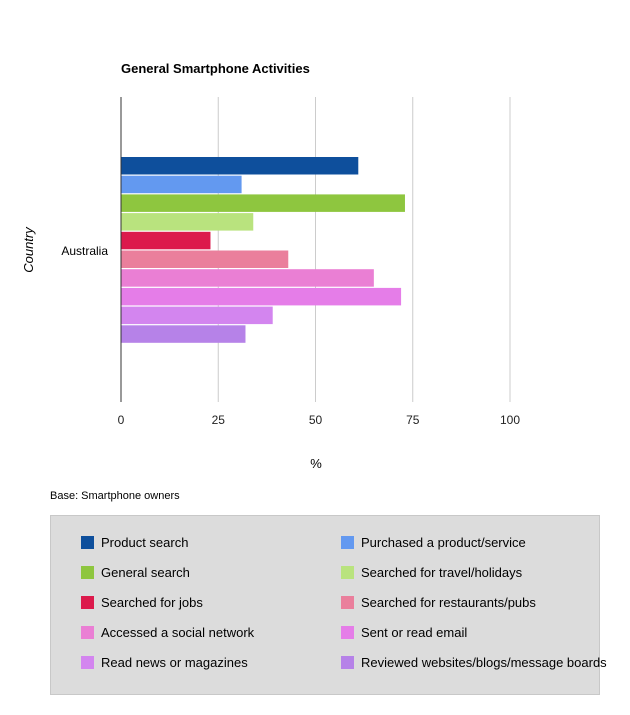 The width and height of the screenshot is (630, 715). I want to click on x-tick-labels: 0 25 50 75 100, so click(319, 420).